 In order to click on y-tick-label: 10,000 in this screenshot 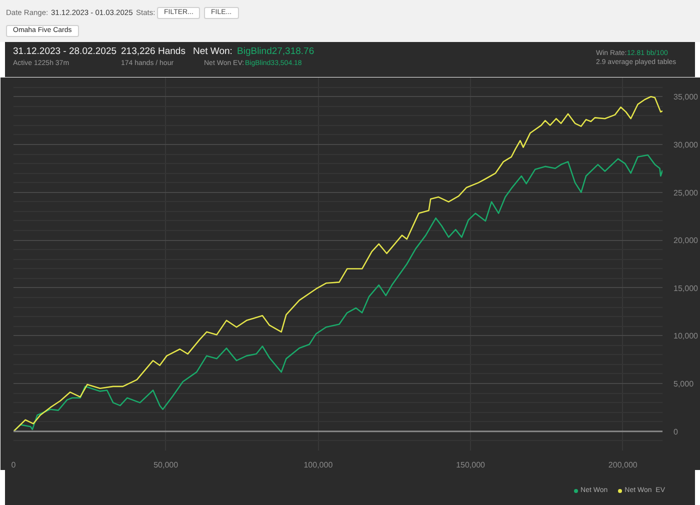, I will do `click(686, 336)`.